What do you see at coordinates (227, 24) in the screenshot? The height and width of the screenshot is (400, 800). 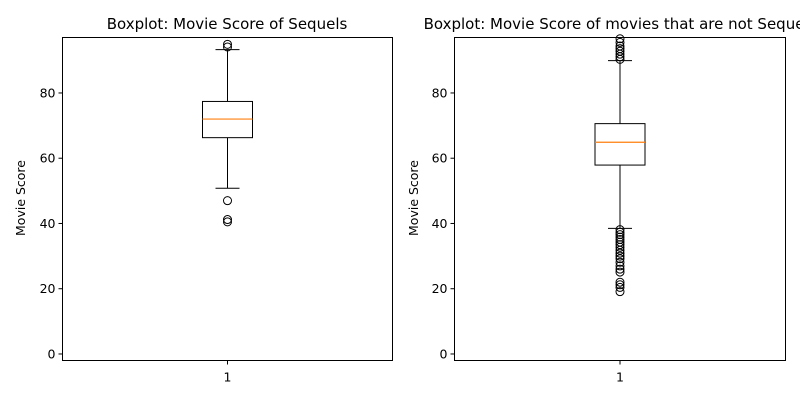 I see `chart-title: Boxplot: Movie Score of Sequels` at bounding box center [227, 24].